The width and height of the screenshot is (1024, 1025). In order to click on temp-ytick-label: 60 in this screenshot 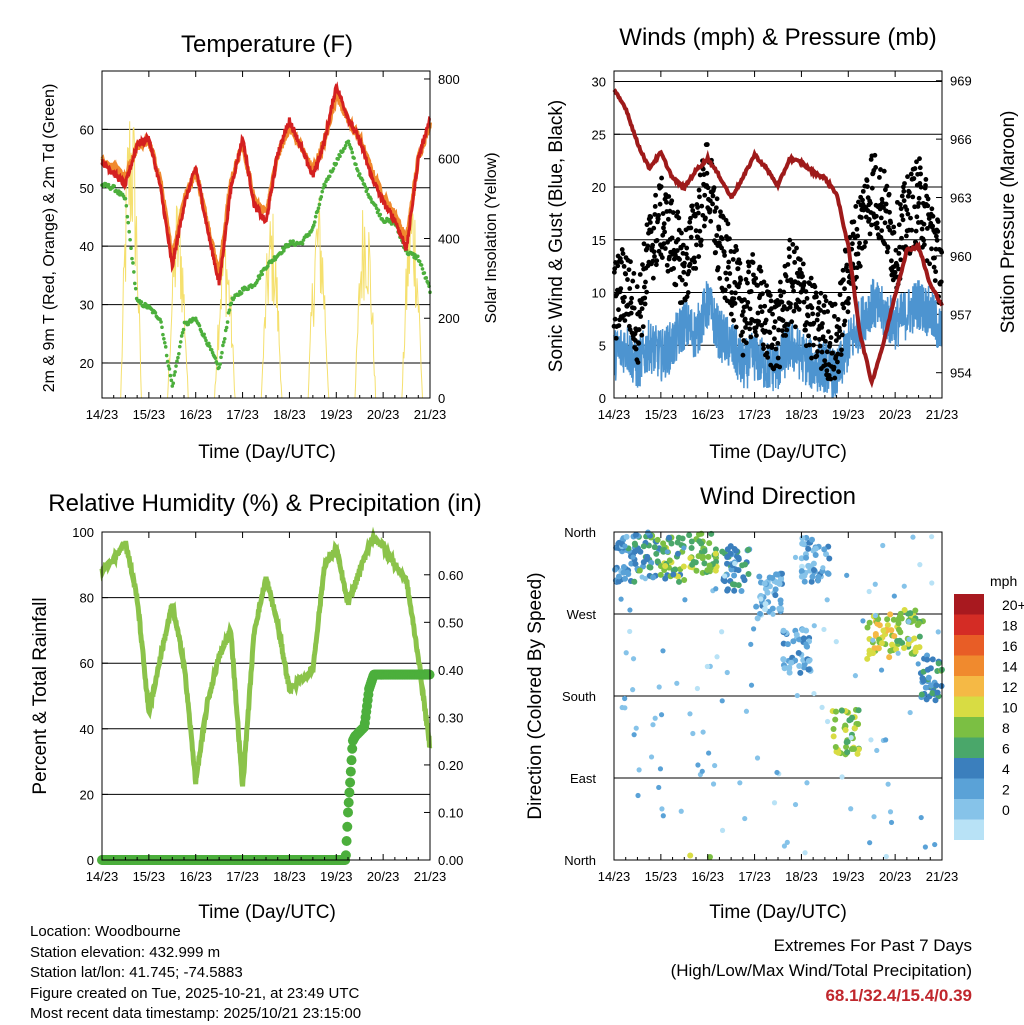, I will do `click(87, 129)`.